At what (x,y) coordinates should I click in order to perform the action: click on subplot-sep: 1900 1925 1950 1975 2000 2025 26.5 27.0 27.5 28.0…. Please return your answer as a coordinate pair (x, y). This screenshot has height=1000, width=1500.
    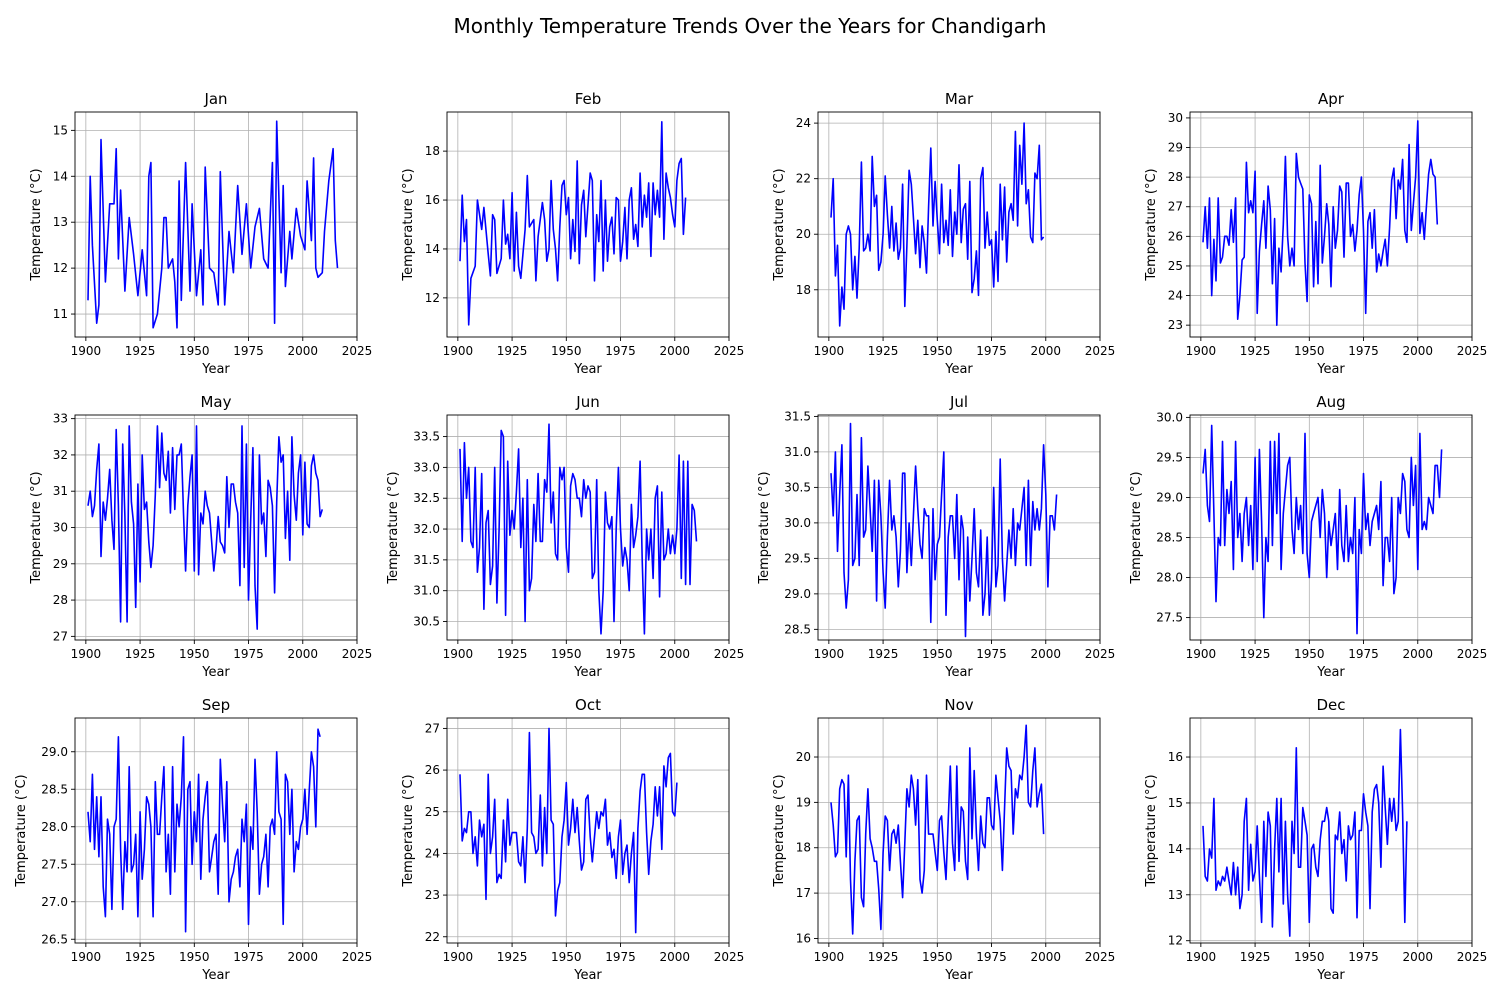
    Looking at the image, I should click on (193, 839).